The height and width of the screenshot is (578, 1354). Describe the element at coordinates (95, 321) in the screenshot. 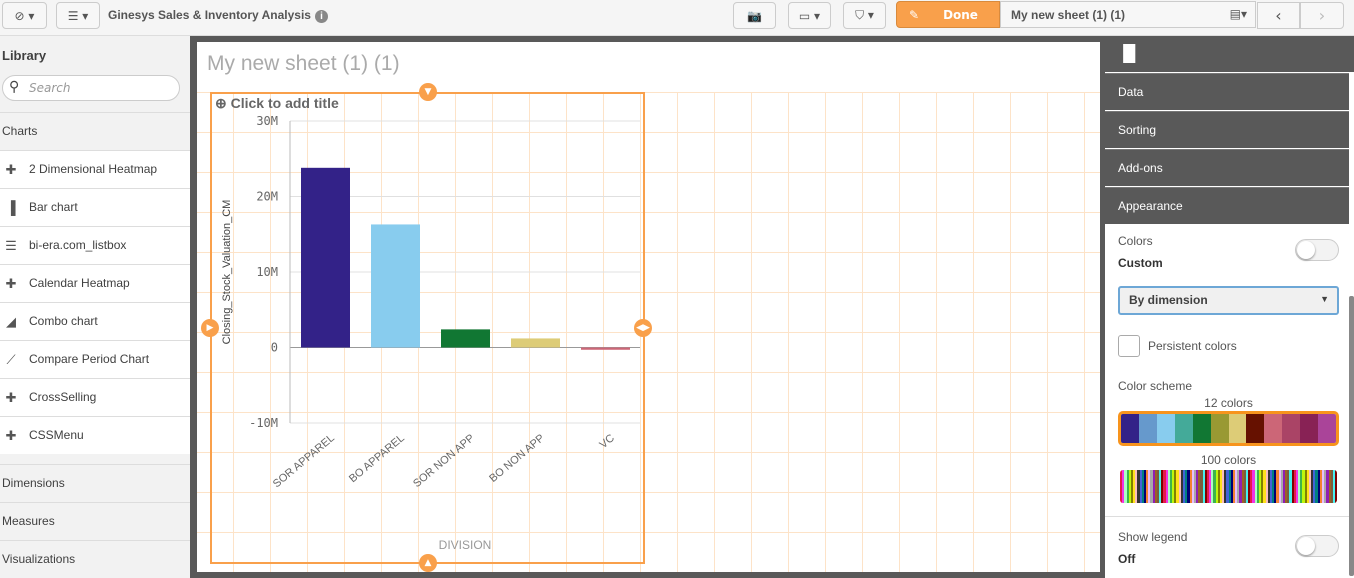

I see `library-item: ◢ Combo chart` at that location.